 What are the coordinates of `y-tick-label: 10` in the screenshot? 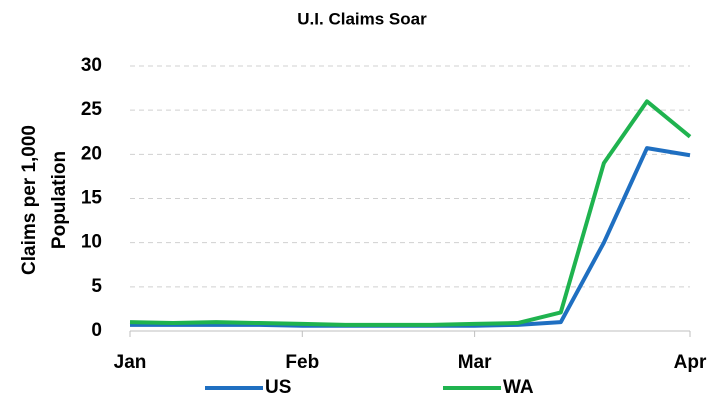 It's located at (91, 242).